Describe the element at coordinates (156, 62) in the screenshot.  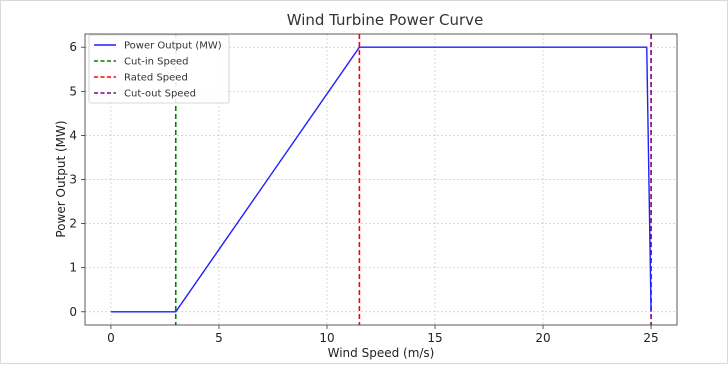
I see `legend-entry-label: Cut-in Speed` at that location.